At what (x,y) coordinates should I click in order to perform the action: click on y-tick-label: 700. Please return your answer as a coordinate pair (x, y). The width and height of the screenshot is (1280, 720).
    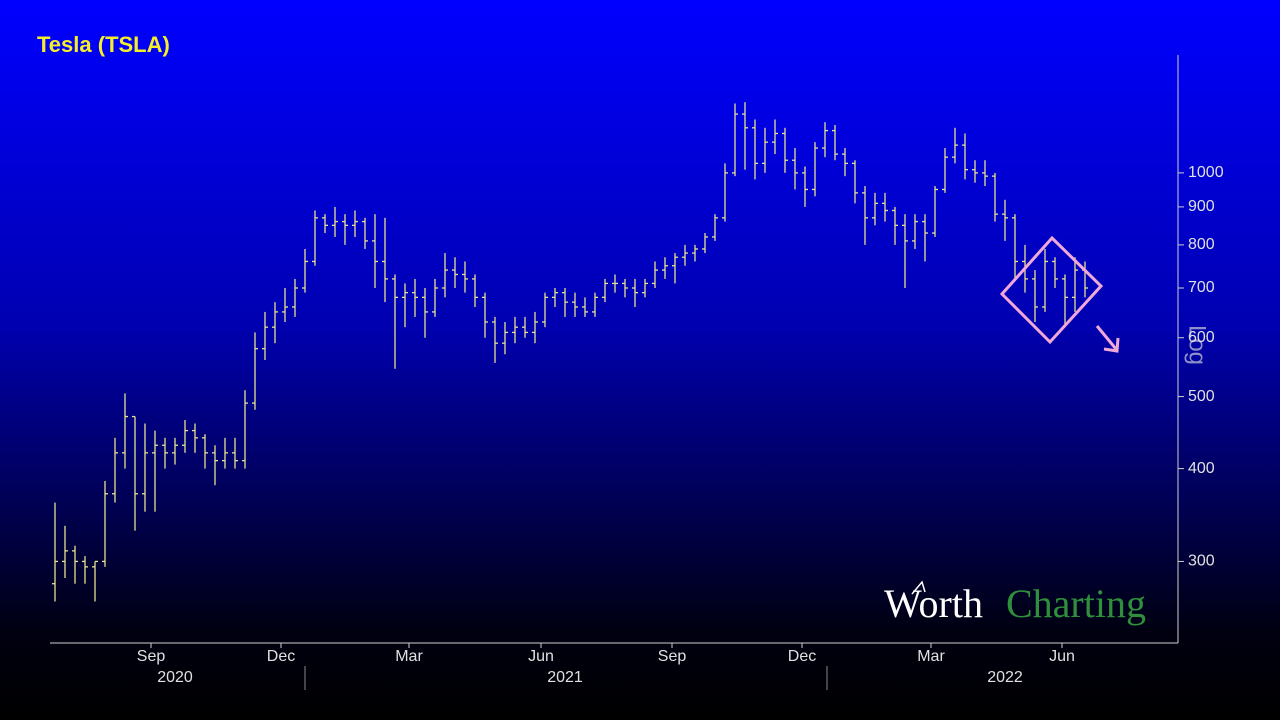
    Looking at the image, I should click on (1201, 287).